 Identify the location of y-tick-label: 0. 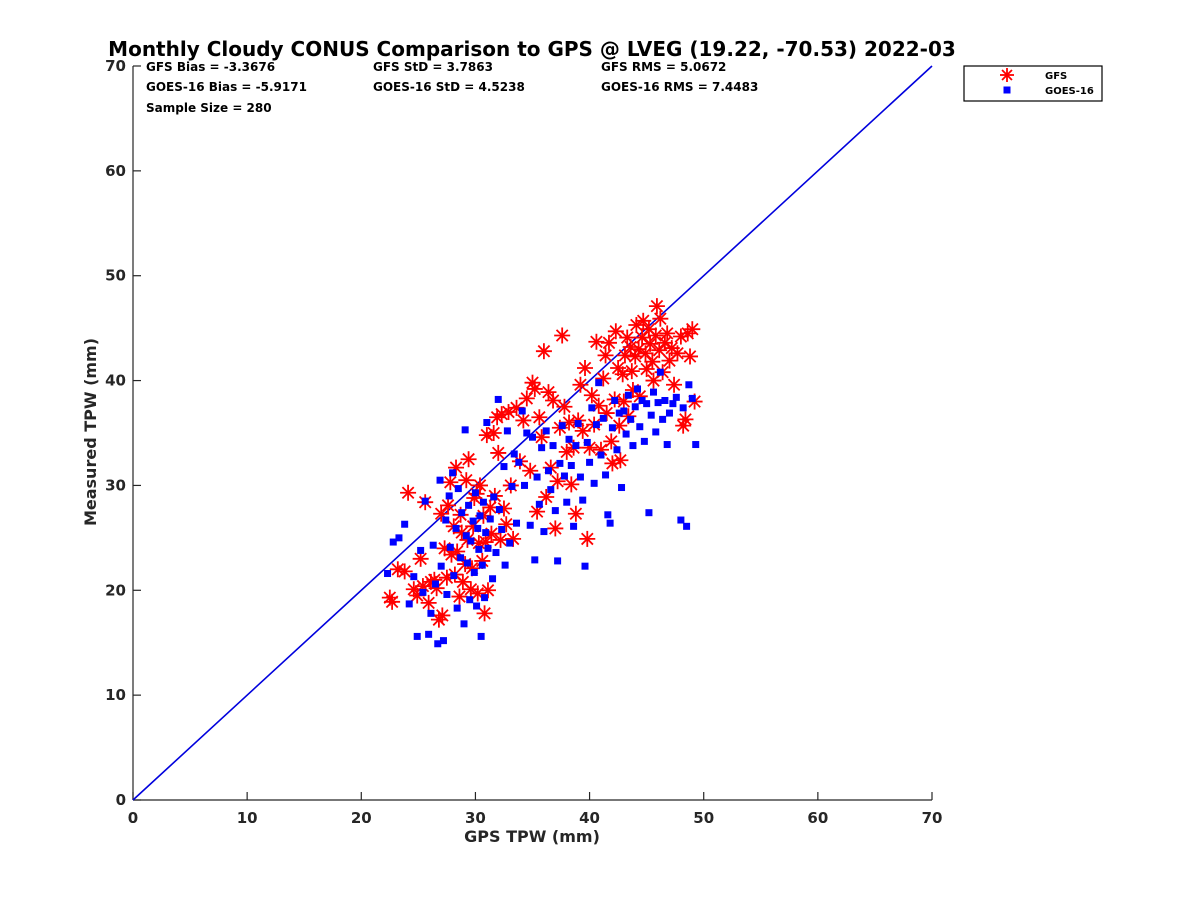
(121, 800).